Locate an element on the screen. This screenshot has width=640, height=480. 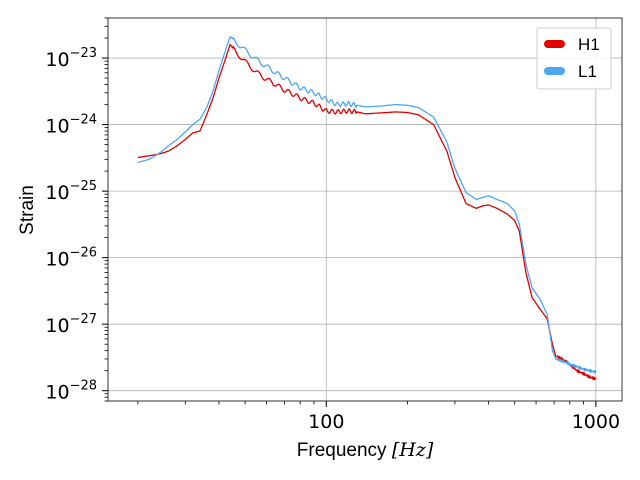
y-tick-label: 10−23 is located at coordinates (71, 58).